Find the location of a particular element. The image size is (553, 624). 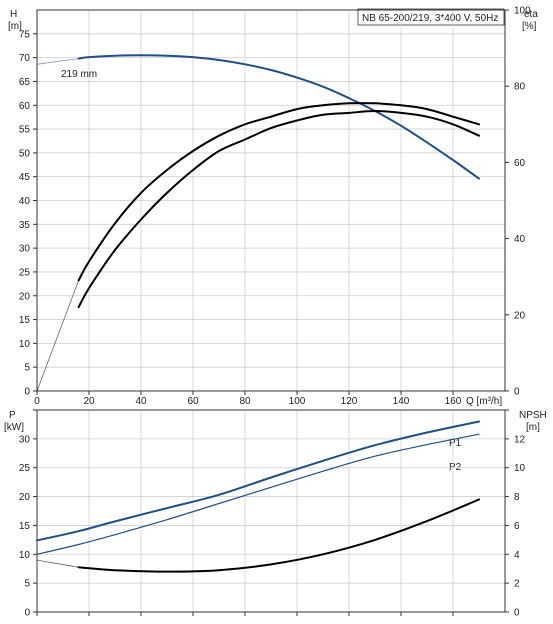

top-y-left-tick-label: 25 is located at coordinates (25, 272).